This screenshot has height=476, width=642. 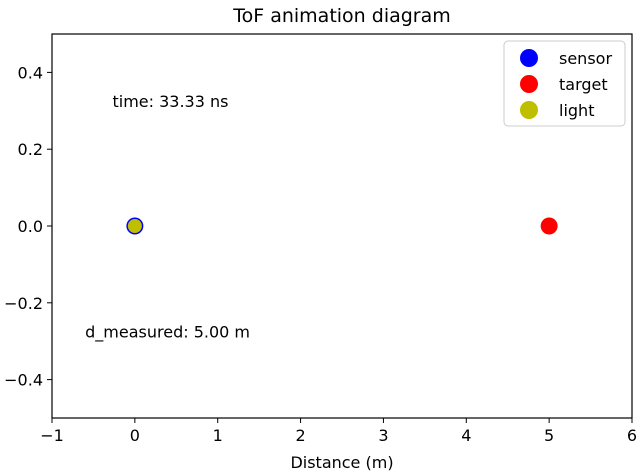 I want to click on legend-marker-sensor, so click(x=529, y=58).